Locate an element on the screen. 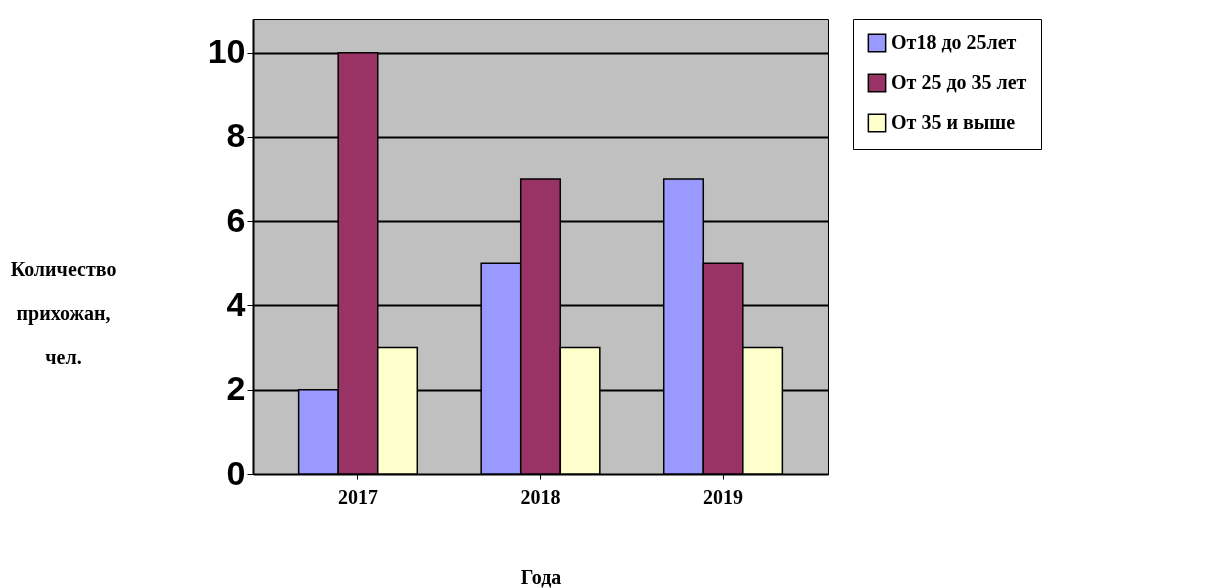 The image size is (1221, 588). x-tick-label: 2018 is located at coordinates (540, 496).